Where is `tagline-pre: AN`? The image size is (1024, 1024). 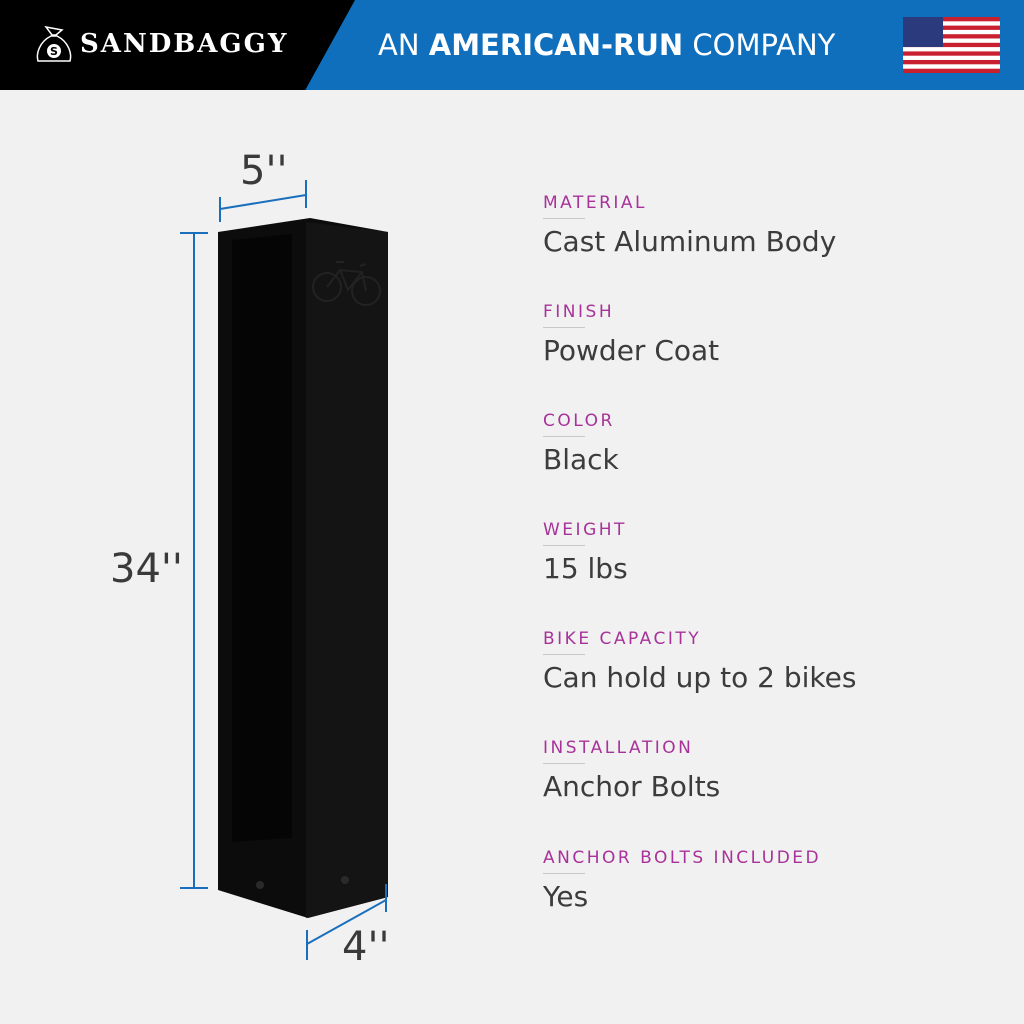
tagline-pre: AN is located at coordinates (403, 45).